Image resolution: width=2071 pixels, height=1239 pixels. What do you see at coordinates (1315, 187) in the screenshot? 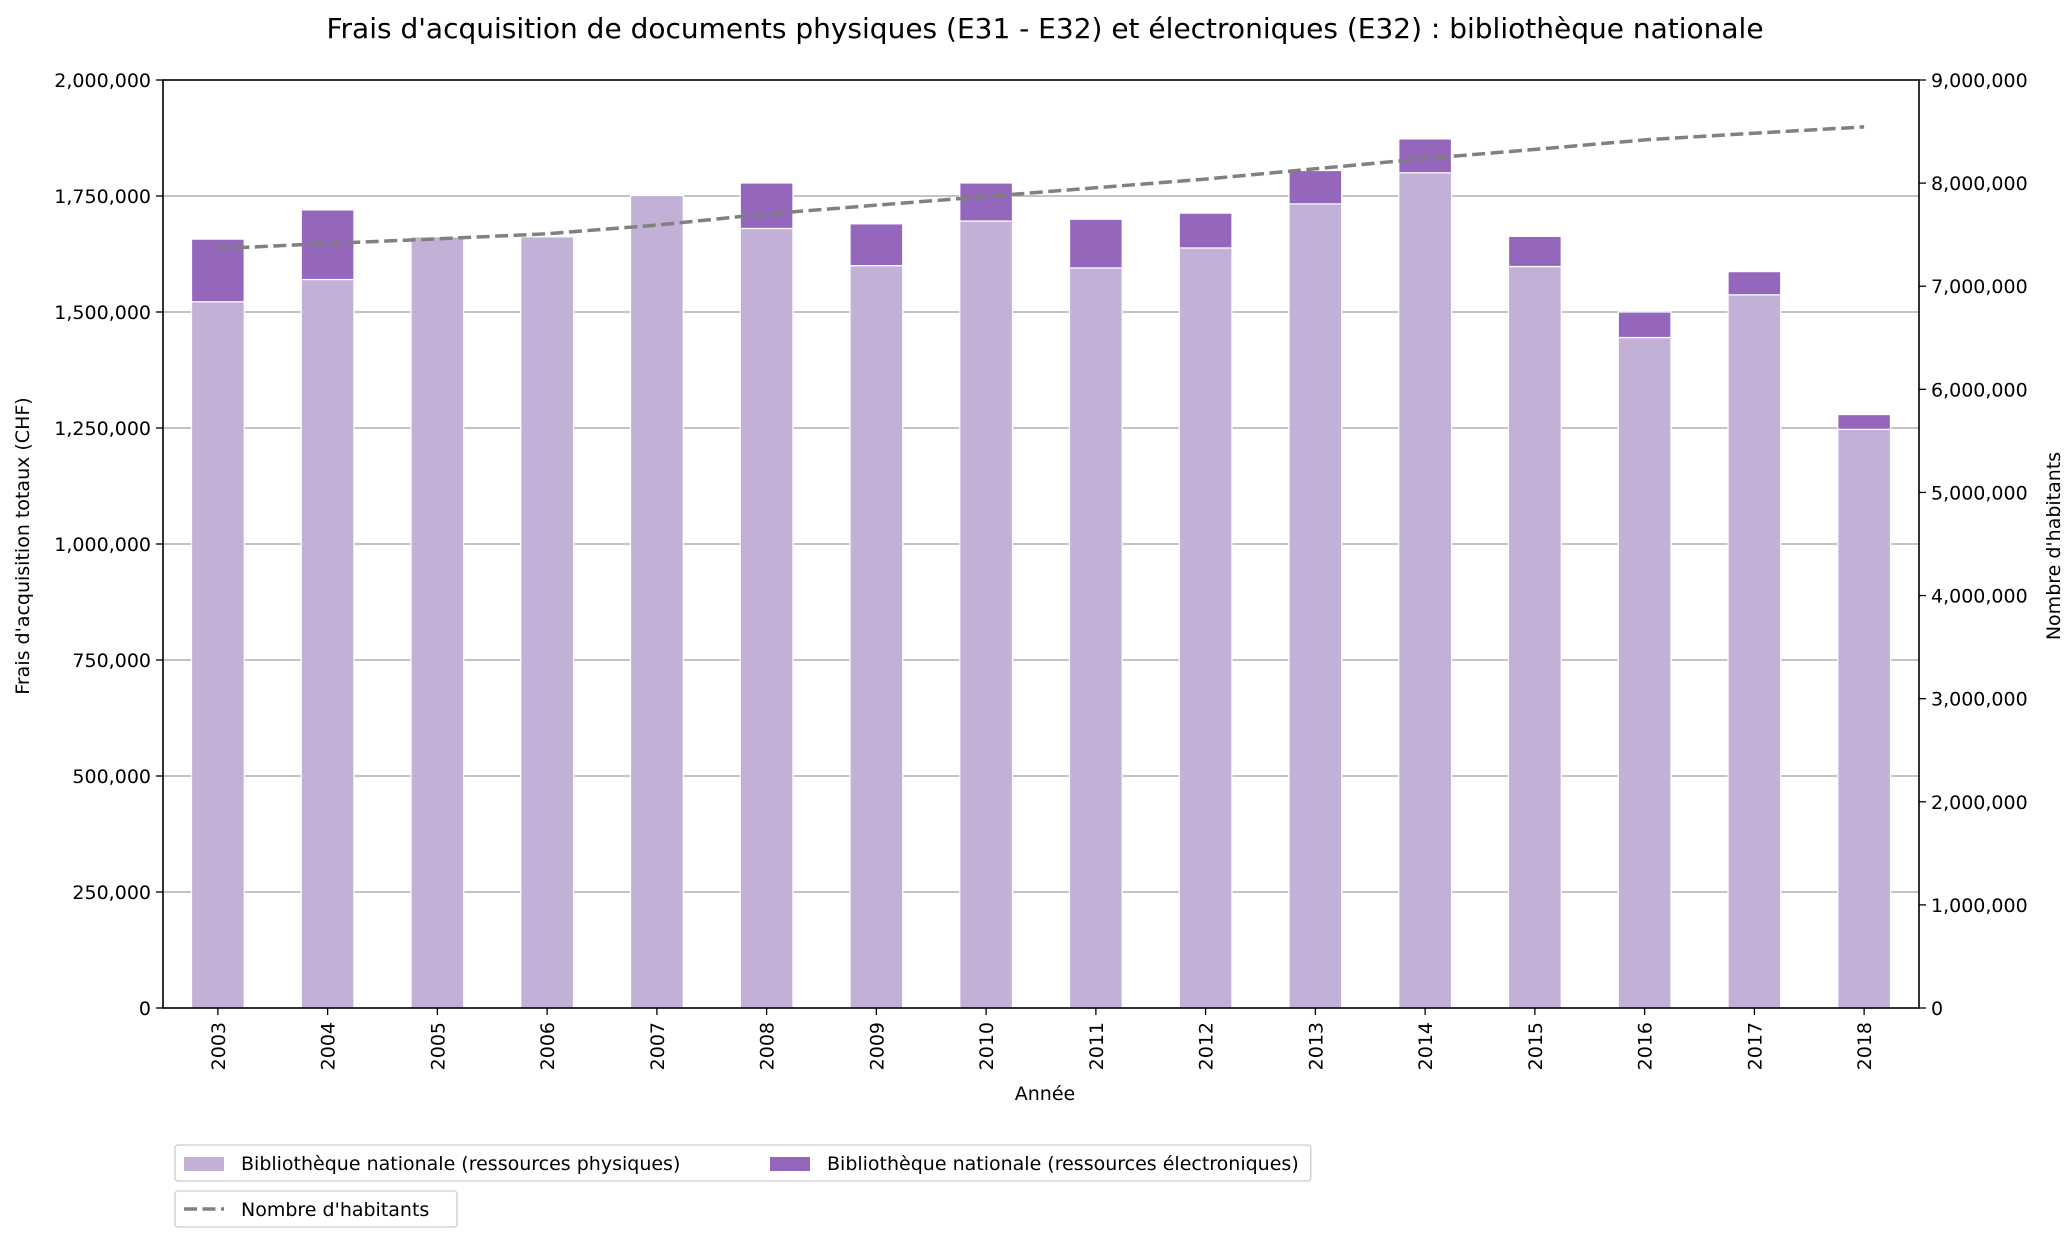
I see `bar-electronic-2013` at bounding box center [1315, 187].